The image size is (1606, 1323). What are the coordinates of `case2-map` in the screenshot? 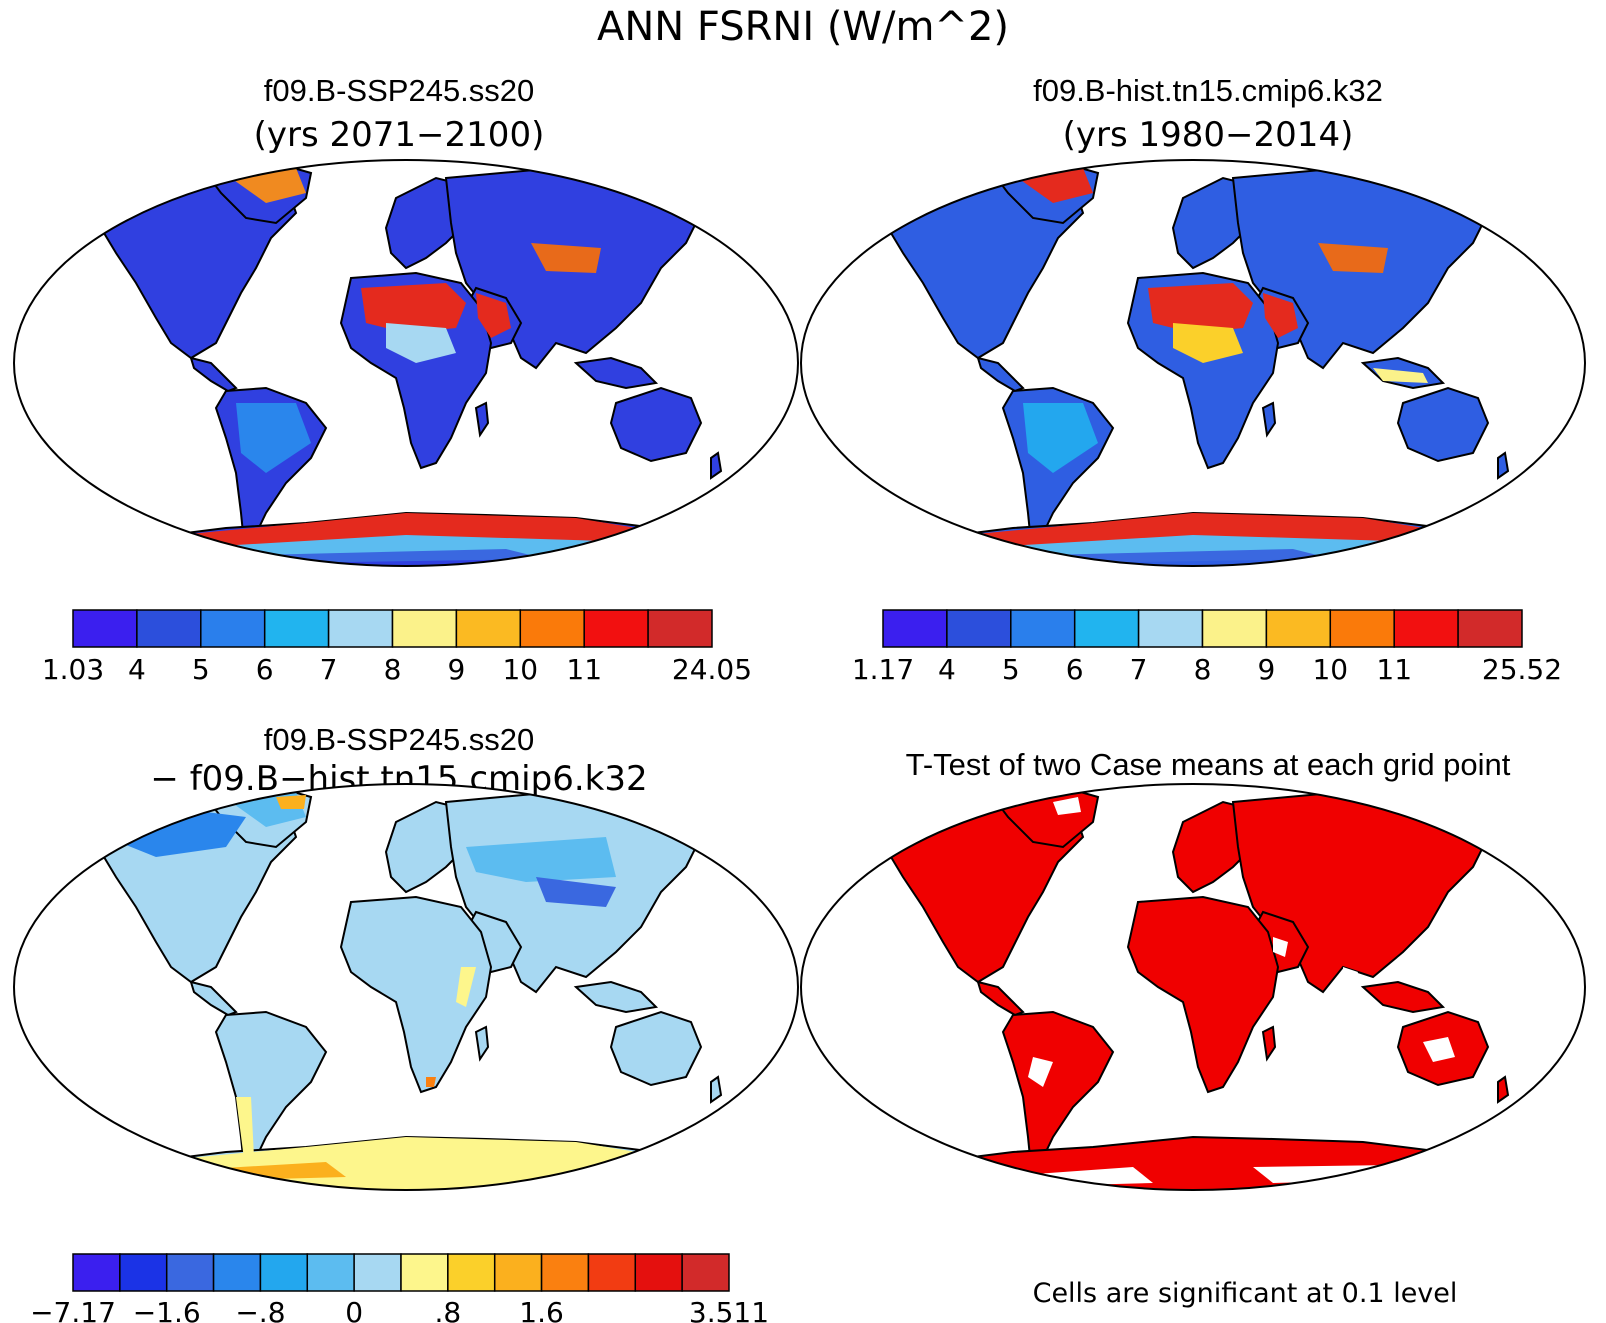 It's located at (1193, 363).